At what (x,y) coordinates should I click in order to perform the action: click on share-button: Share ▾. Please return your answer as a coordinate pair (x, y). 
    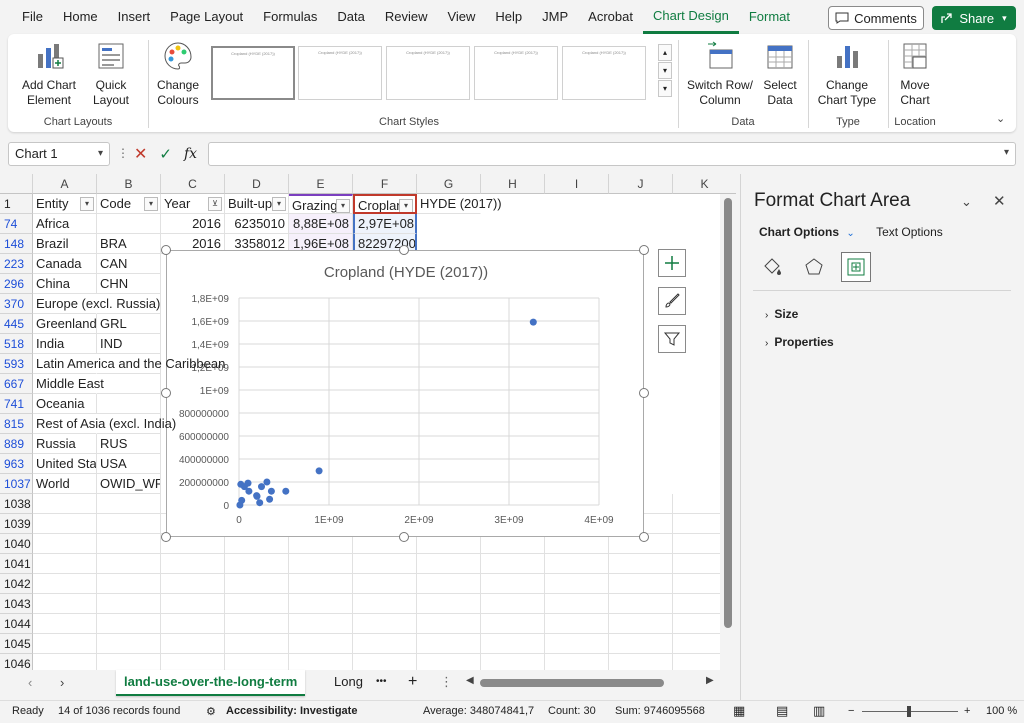
    Looking at the image, I should click on (974, 18).